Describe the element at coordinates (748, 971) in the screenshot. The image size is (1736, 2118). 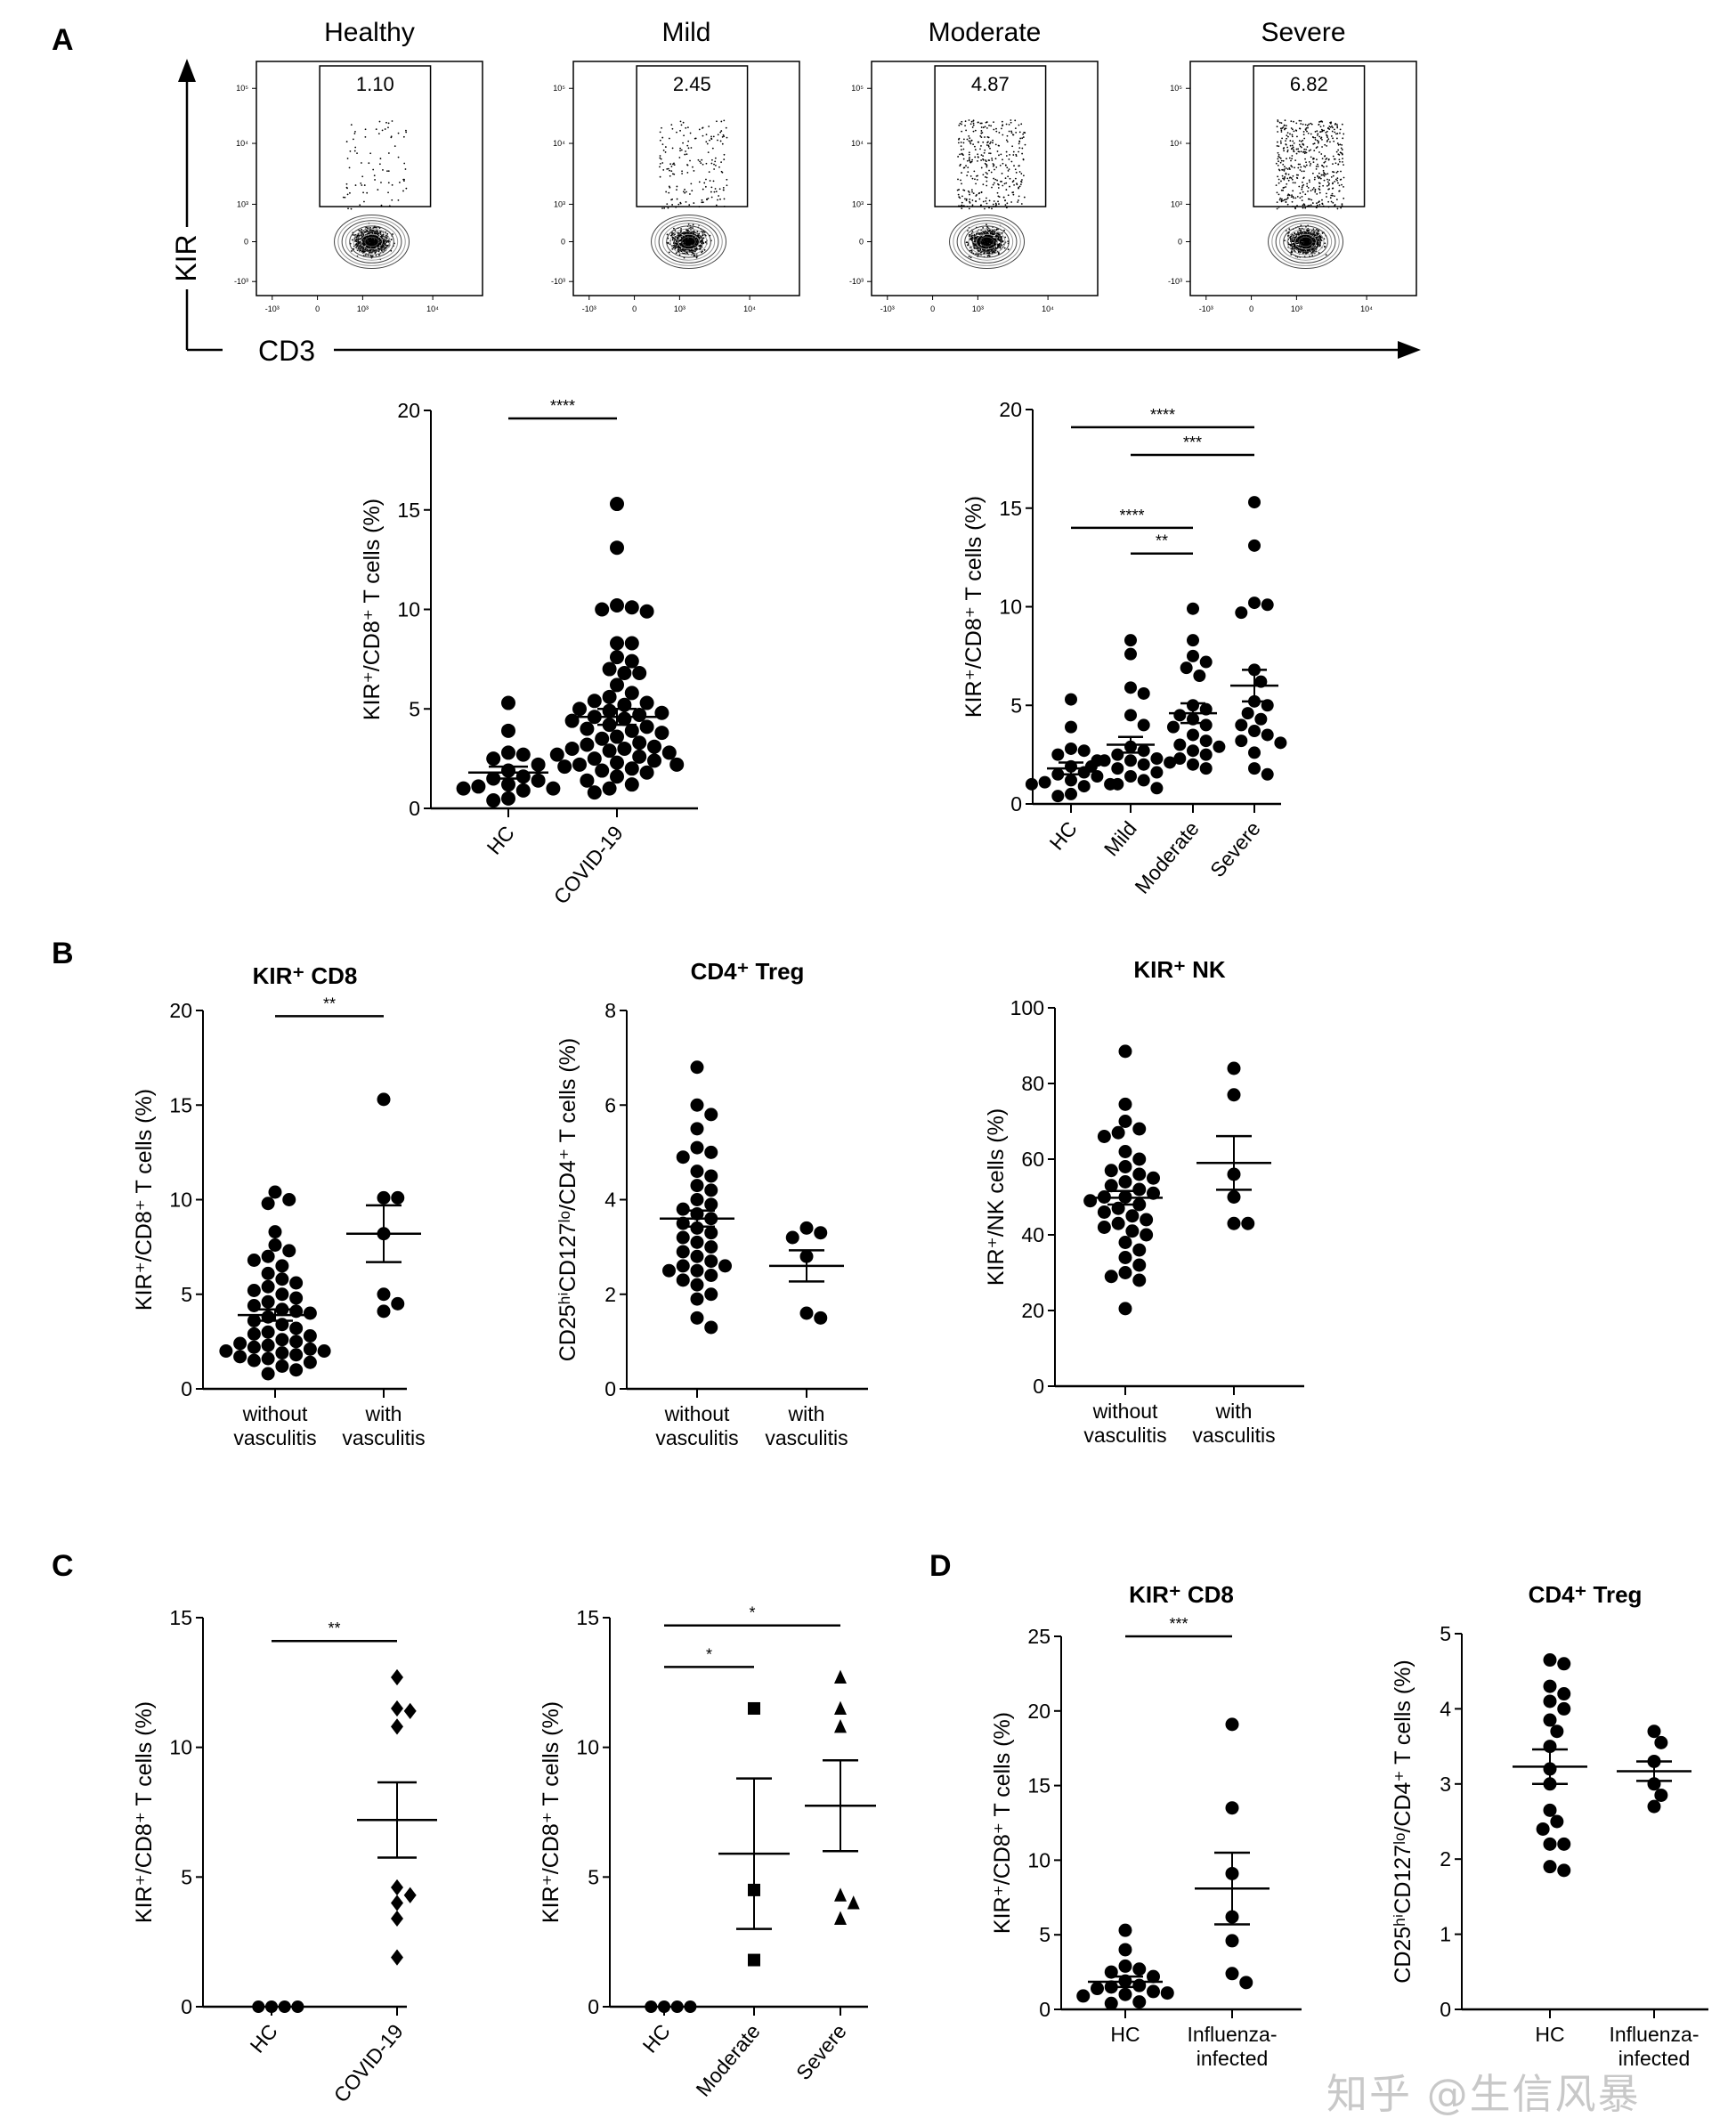
I see `chart-title: CD4⁺ Treg` at that location.